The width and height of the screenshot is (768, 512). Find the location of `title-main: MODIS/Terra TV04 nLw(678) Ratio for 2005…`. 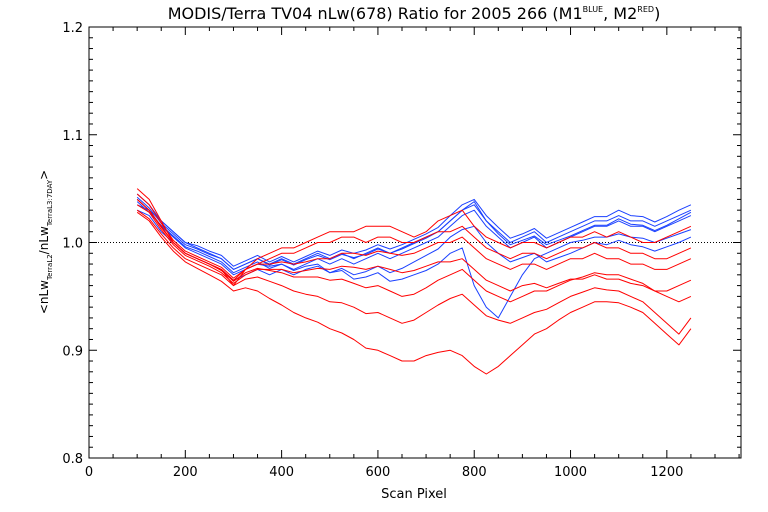

title-main: MODIS/Terra TV04 nLw(678) Ratio for 2005… is located at coordinates (375, 13).